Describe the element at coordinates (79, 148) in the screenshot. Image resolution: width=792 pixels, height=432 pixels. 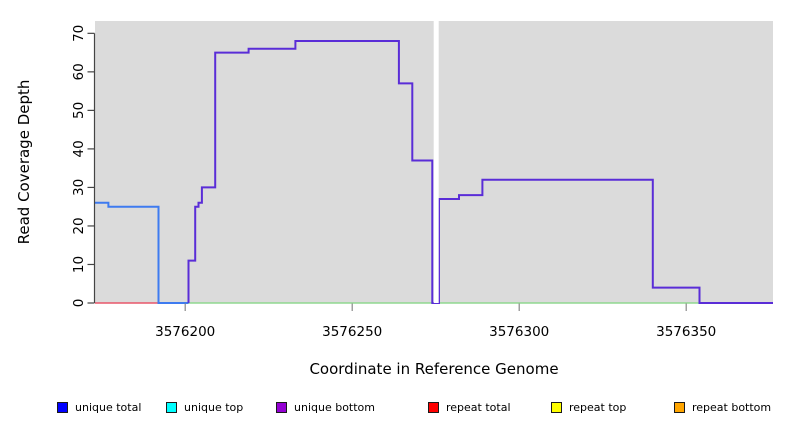
I see `y-tick-label: 40` at that location.